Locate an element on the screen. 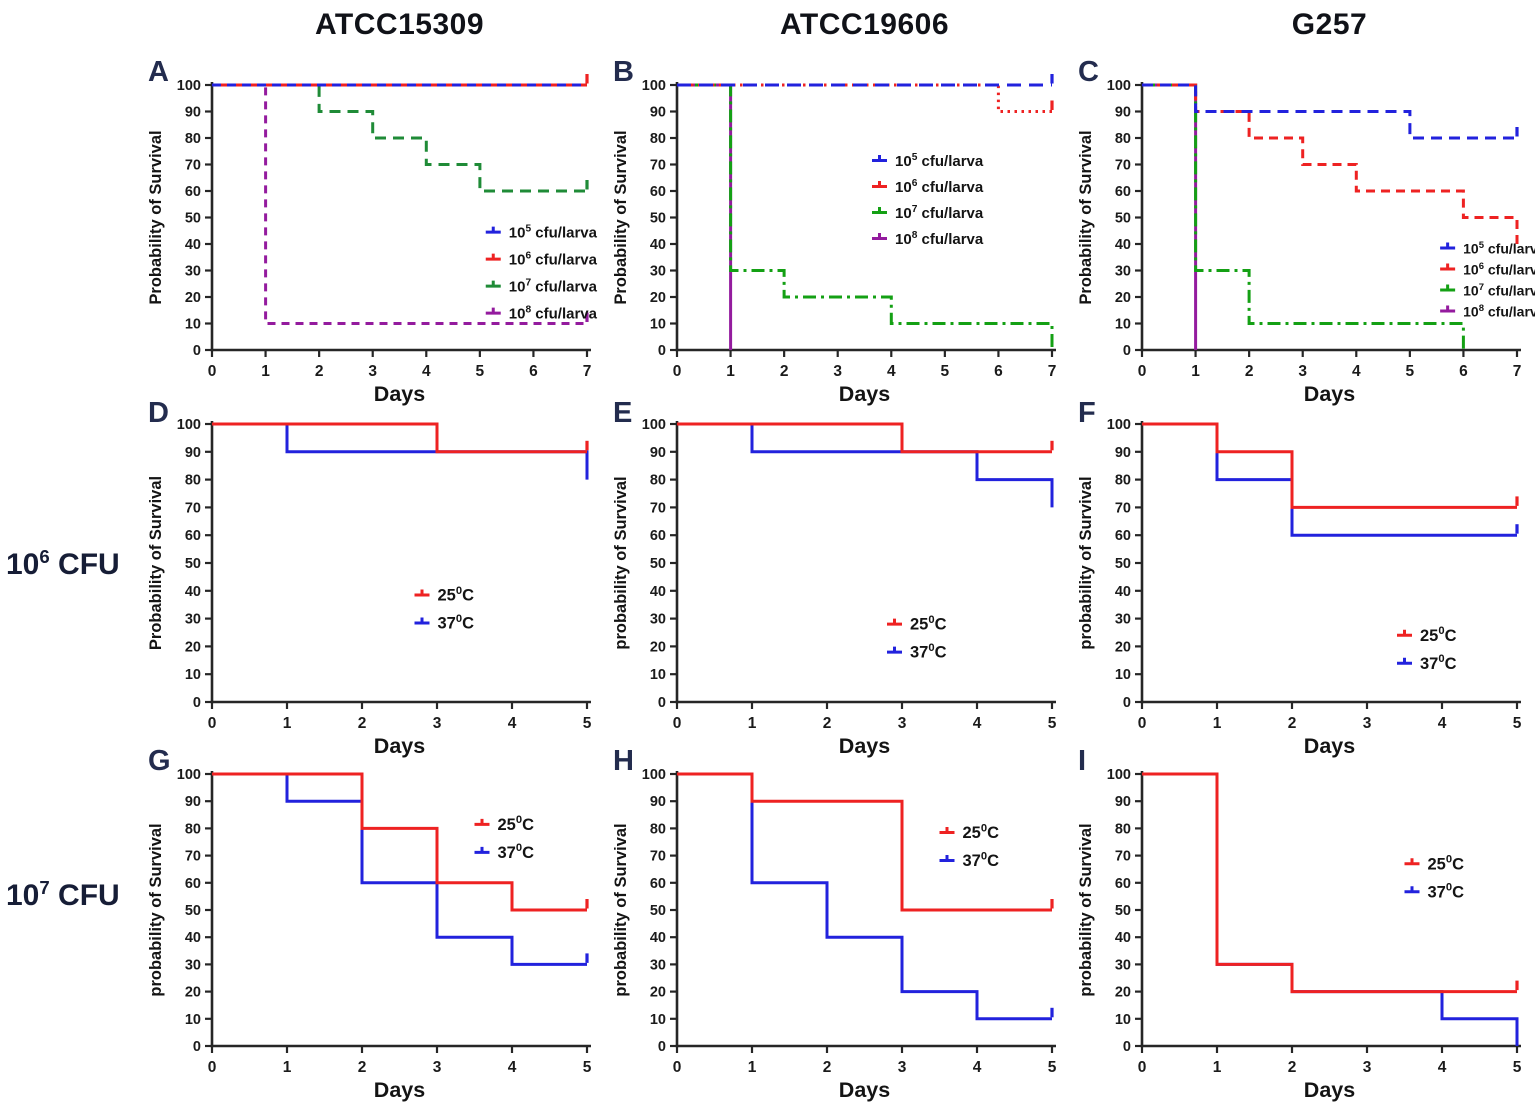 The height and width of the screenshot is (1106, 1535). panel-letter-h: H is located at coordinates (623, 761).